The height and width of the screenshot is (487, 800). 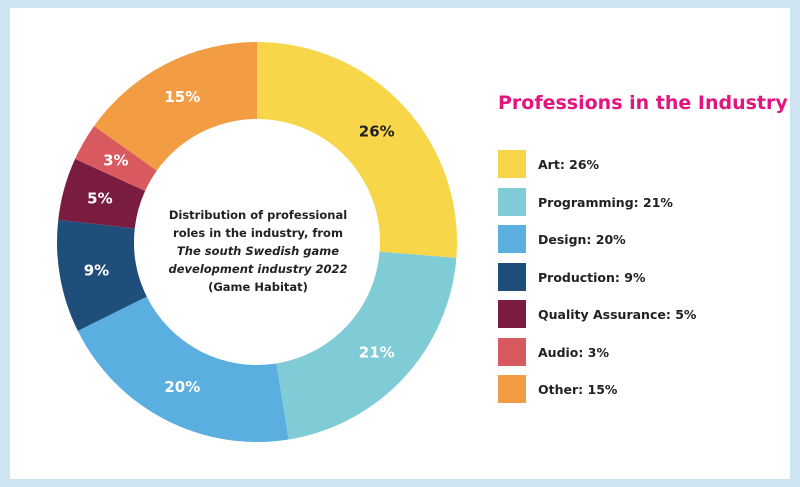 What do you see at coordinates (258, 215) in the screenshot?
I see `center-caption-line1: Distribution of professional` at bounding box center [258, 215].